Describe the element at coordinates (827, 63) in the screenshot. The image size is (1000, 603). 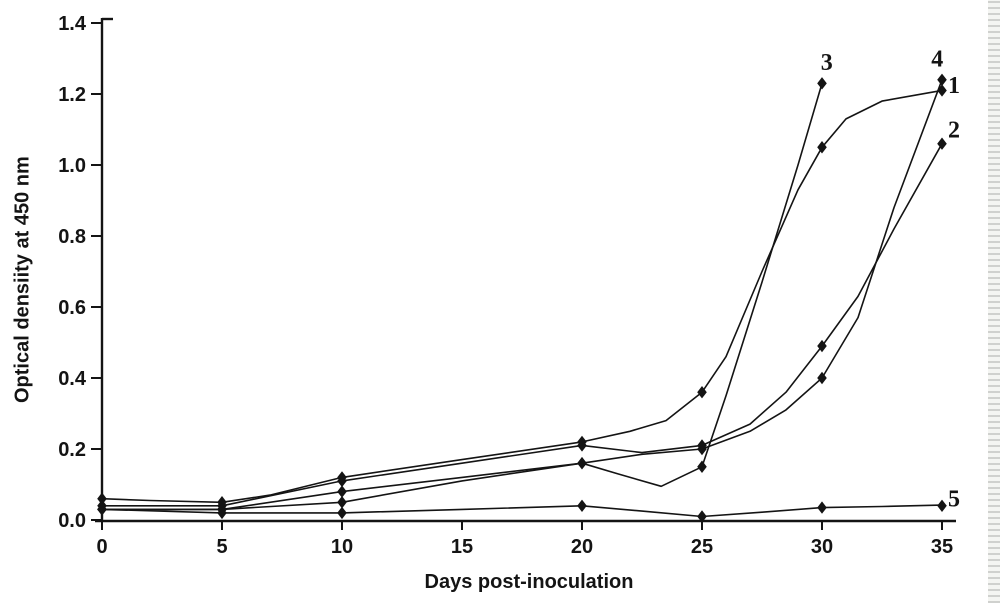
I see `series-end-label-3: 3` at that location.